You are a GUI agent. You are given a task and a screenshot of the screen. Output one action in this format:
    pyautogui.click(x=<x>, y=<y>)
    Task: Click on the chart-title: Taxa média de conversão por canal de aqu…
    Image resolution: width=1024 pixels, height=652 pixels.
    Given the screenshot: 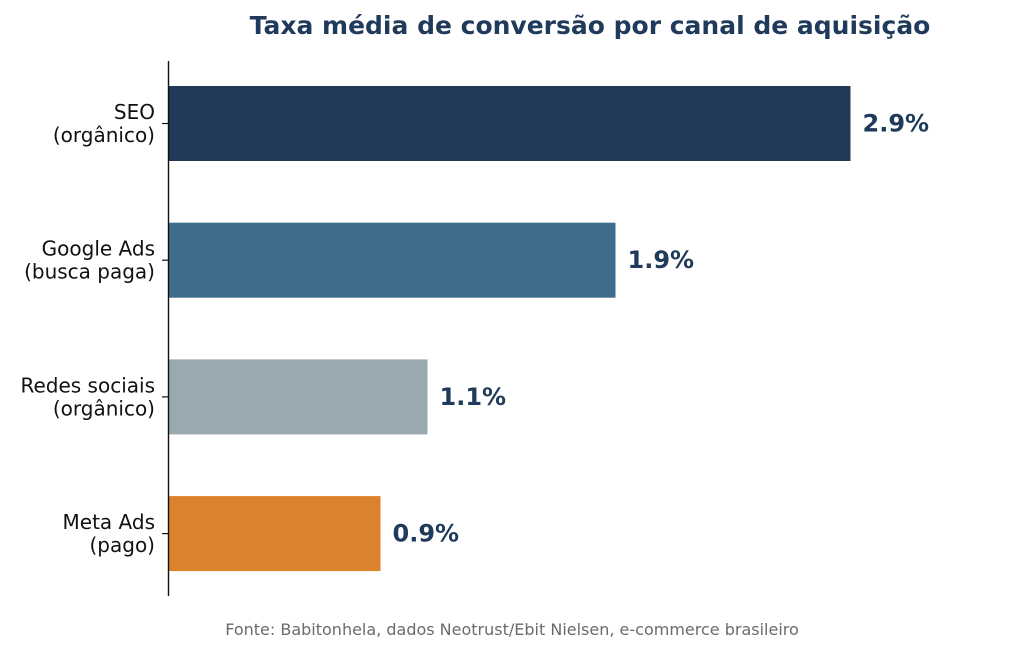 What is the action you would take?
    pyautogui.click(x=590, y=25)
    